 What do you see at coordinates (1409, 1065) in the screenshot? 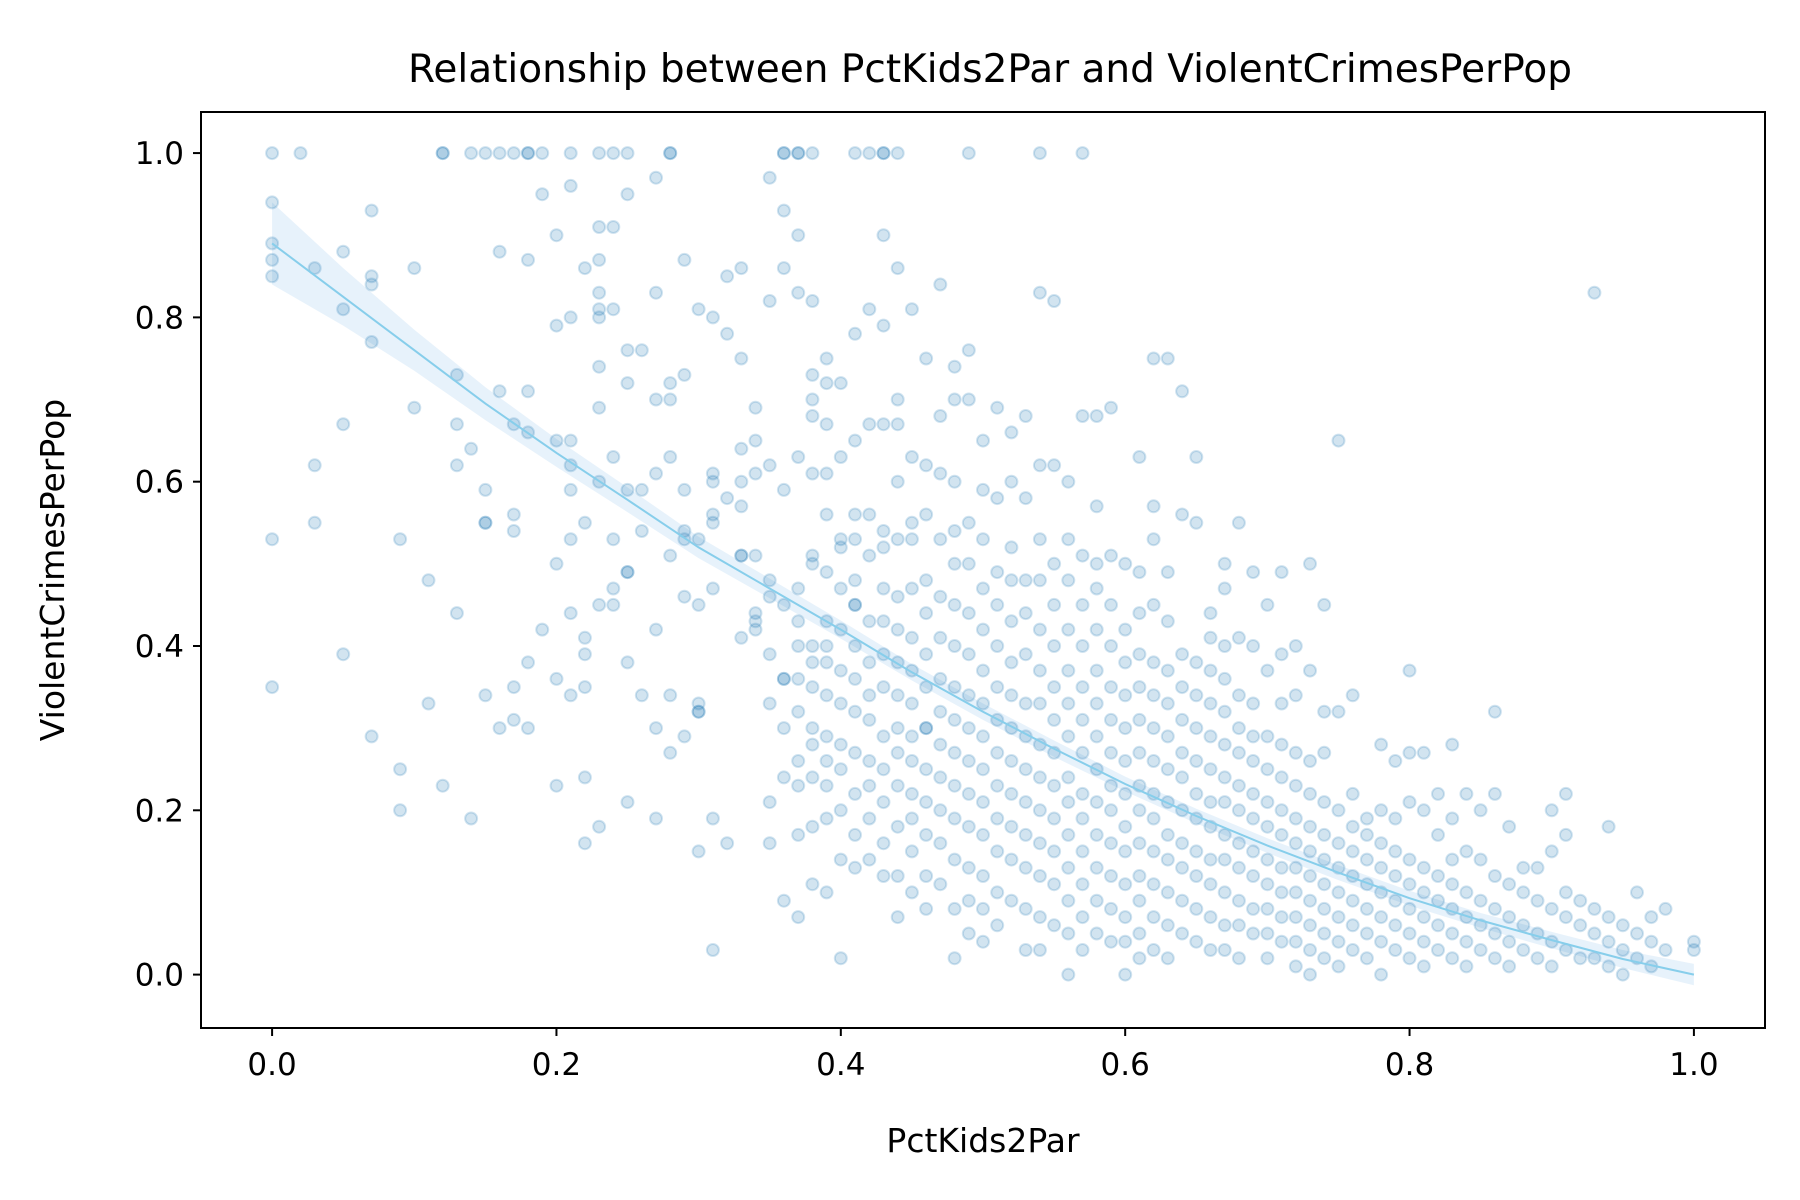
I see `x-tick-label: 0.8` at bounding box center [1409, 1065].